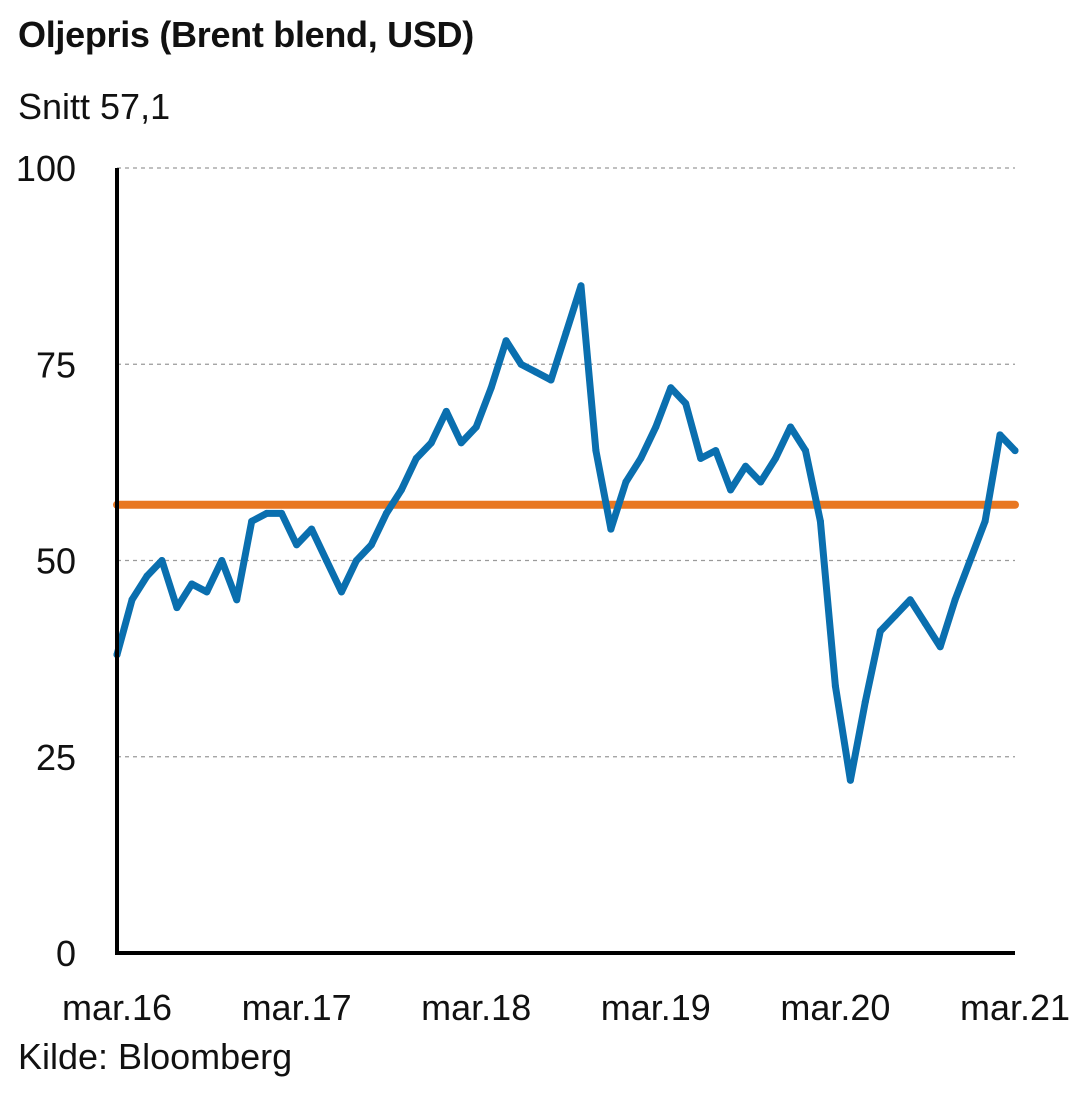 The image size is (1074, 1103). What do you see at coordinates (566, 1007) in the screenshot?
I see `x-axis-ticks: mar.16 mar.17 mar.18 mar.19 mar.20 mar.21` at bounding box center [566, 1007].